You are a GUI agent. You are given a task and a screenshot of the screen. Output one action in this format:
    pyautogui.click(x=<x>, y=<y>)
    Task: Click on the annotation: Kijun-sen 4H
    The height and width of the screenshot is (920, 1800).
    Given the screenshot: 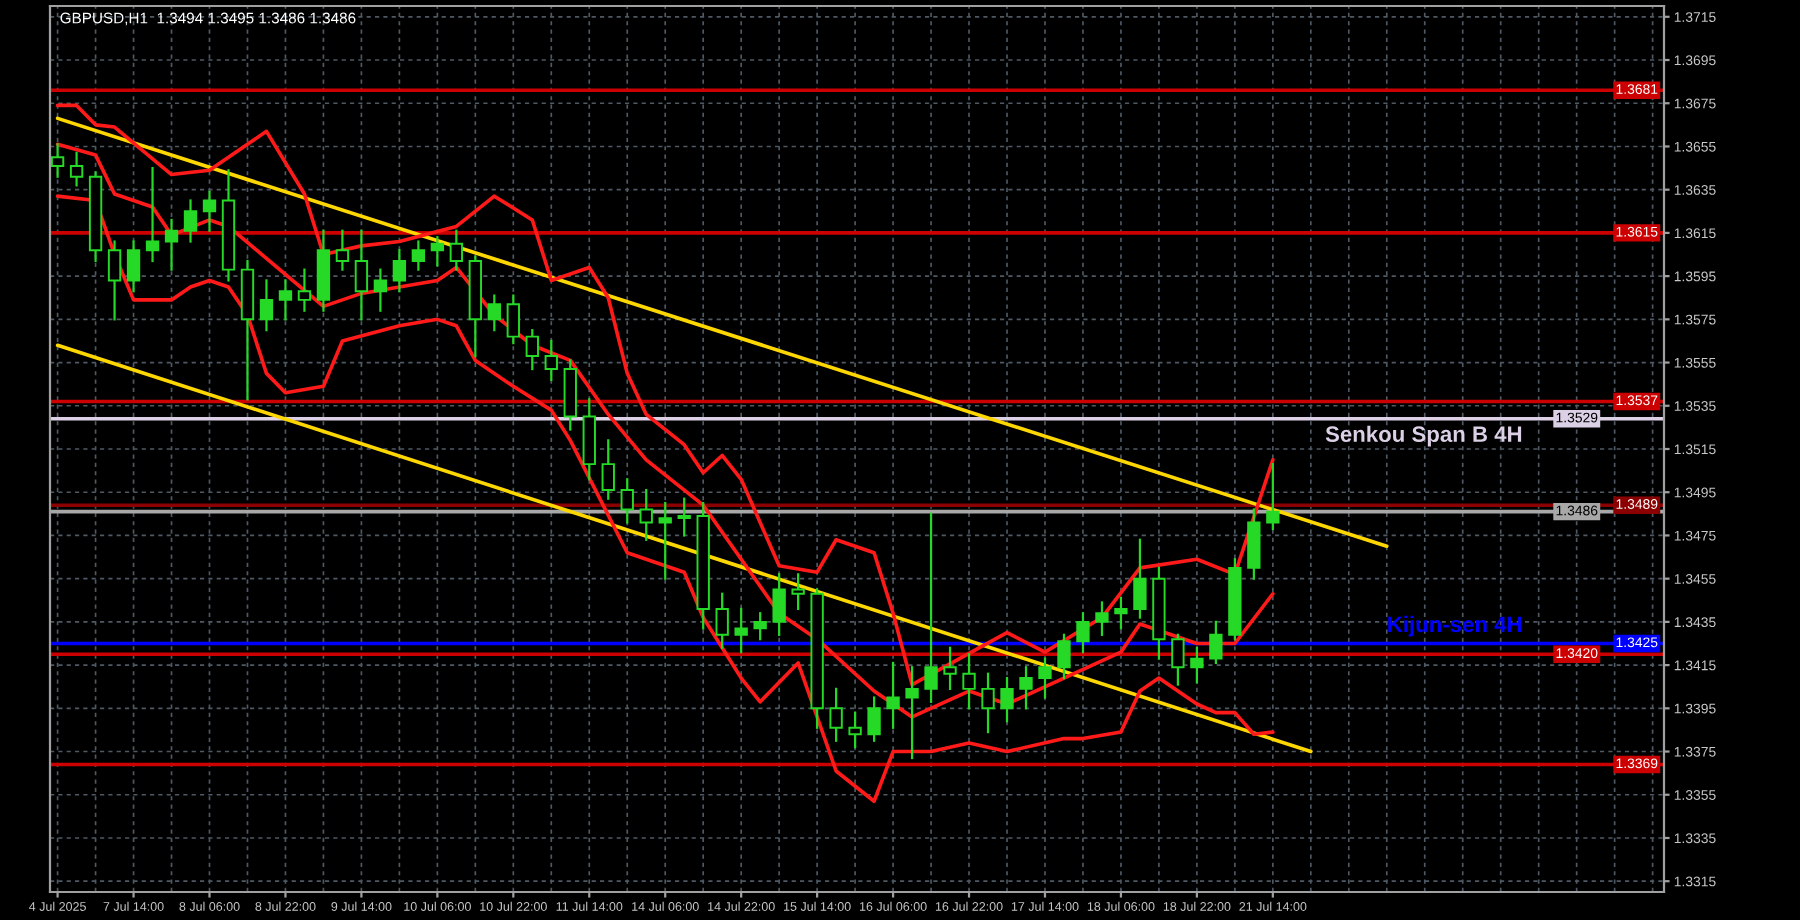 What is the action you would take?
    pyautogui.click(x=1455, y=626)
    